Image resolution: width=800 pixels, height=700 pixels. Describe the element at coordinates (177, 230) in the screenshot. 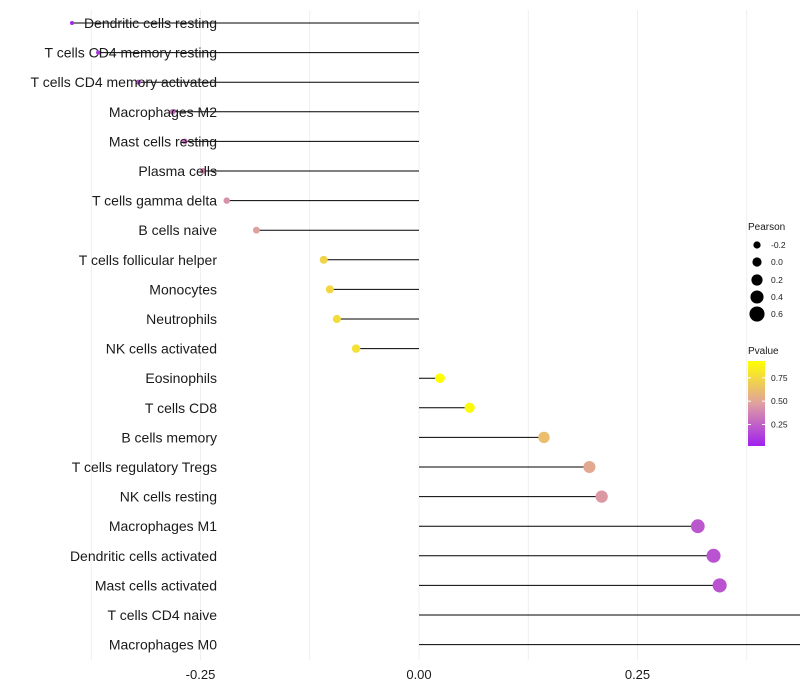

I see `category-label: B cells naive` at that location.